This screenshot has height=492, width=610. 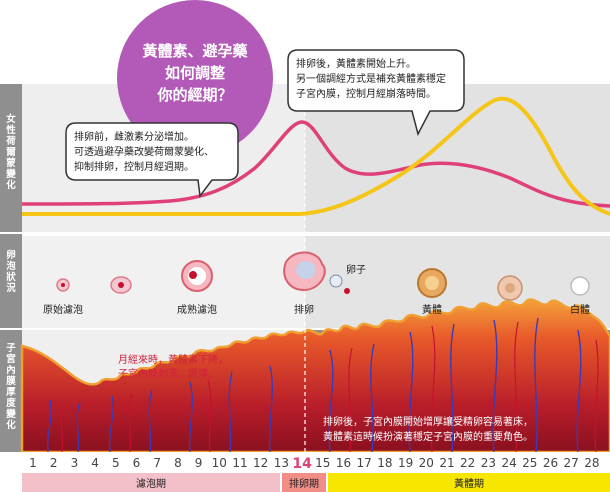 I want to click on follicle-ovulating, so click(x=316, y=272).